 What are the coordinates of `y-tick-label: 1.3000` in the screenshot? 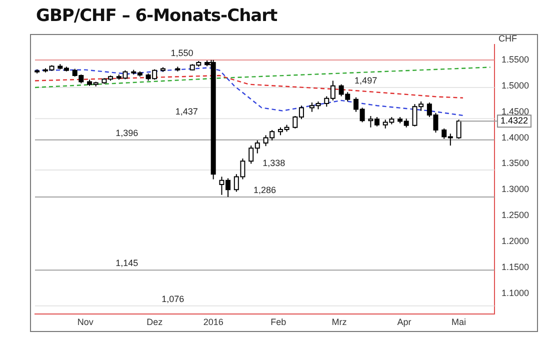 It's located at (515, 189).